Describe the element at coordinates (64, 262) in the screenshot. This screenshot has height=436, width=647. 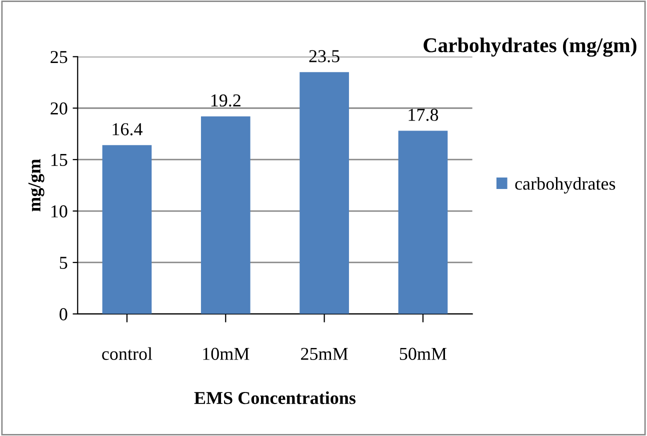
I see `y-tick-label: 5` at that location.